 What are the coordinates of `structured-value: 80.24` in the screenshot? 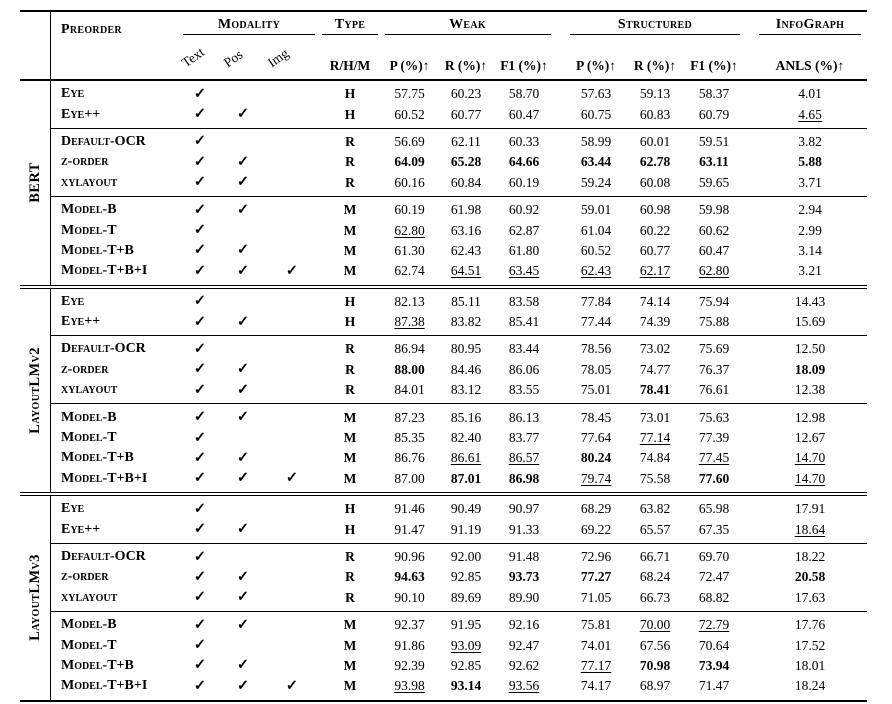 It's located at (596, 458).